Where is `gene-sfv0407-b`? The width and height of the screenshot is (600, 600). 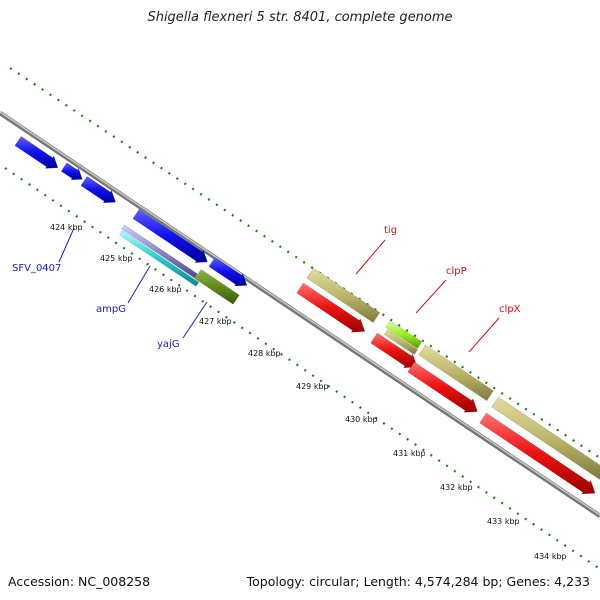
gene-sfv0407-b is located at coordinates (71, 171).